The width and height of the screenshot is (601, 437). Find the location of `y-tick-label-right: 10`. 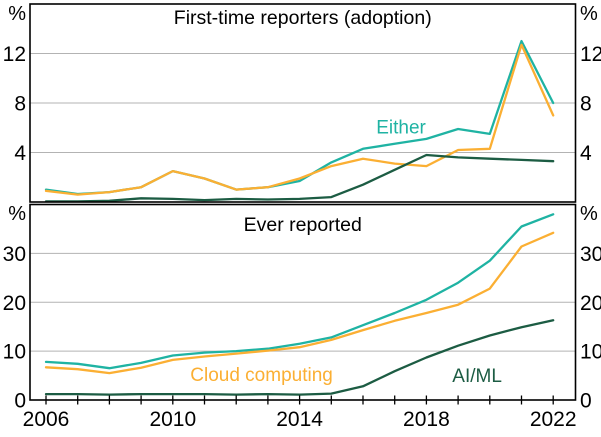

y-tick-label-right: 10 is located at coordinates (590, 352).